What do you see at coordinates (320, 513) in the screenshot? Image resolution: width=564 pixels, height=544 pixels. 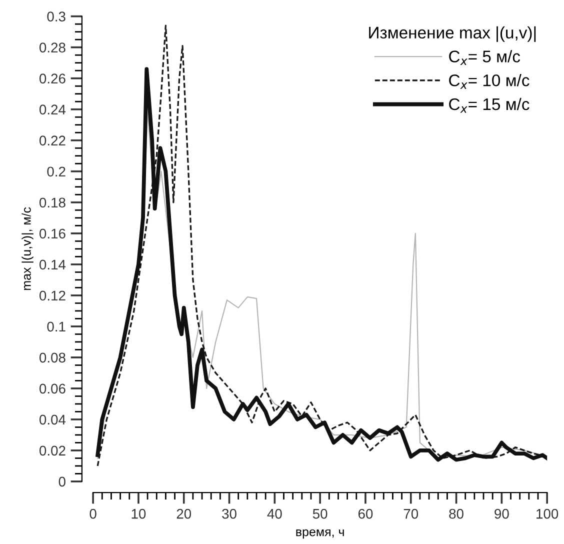 I see `x-tick-label: 50` at bounding box center [320, 513].